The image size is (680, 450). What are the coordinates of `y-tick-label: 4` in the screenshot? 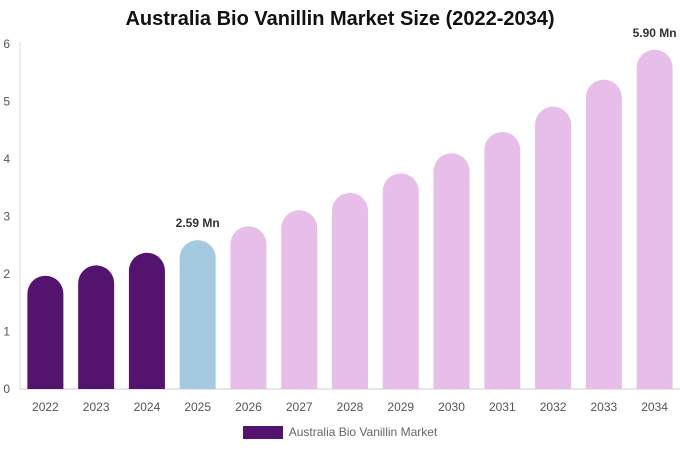 It's located at (6, 159).